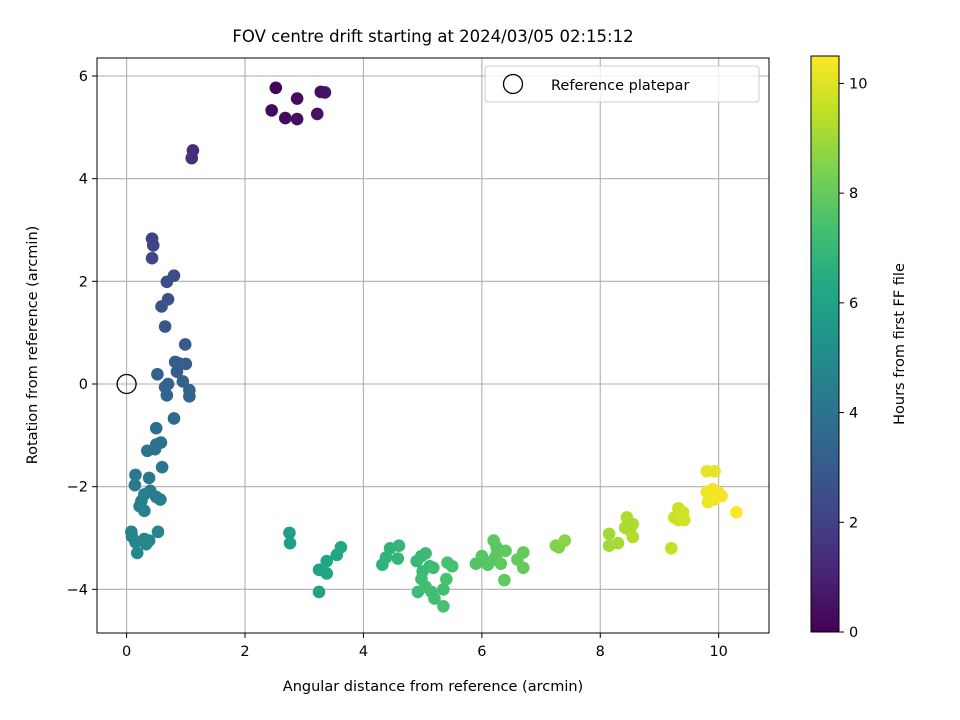 This screenshot has width=960, height=720. I want to click on legend-entry: Reference platepar, so click(620, 86).